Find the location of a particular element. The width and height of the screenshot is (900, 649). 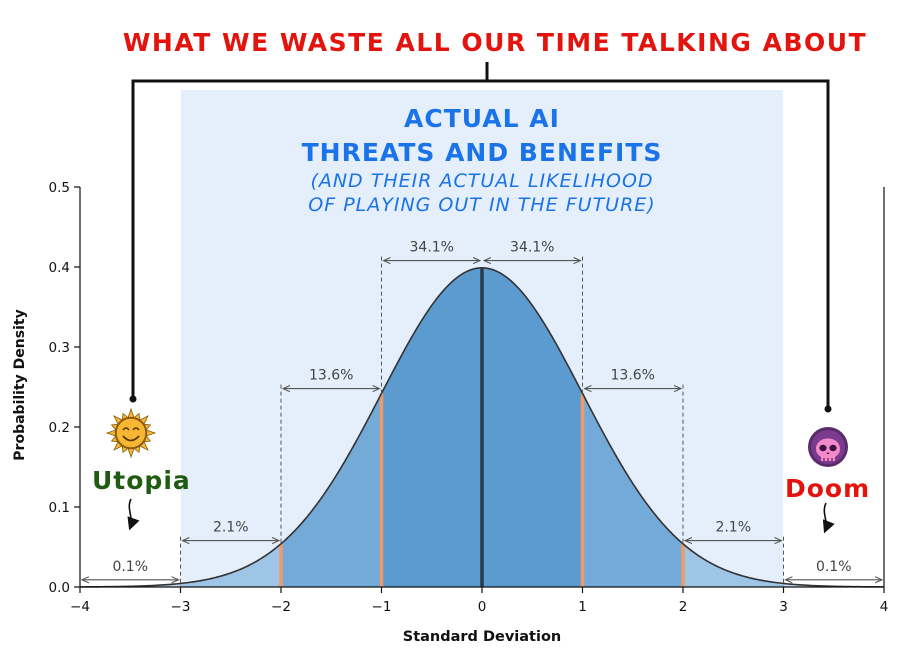

x-tick-label: 1 is located at coordinates (582, 607).